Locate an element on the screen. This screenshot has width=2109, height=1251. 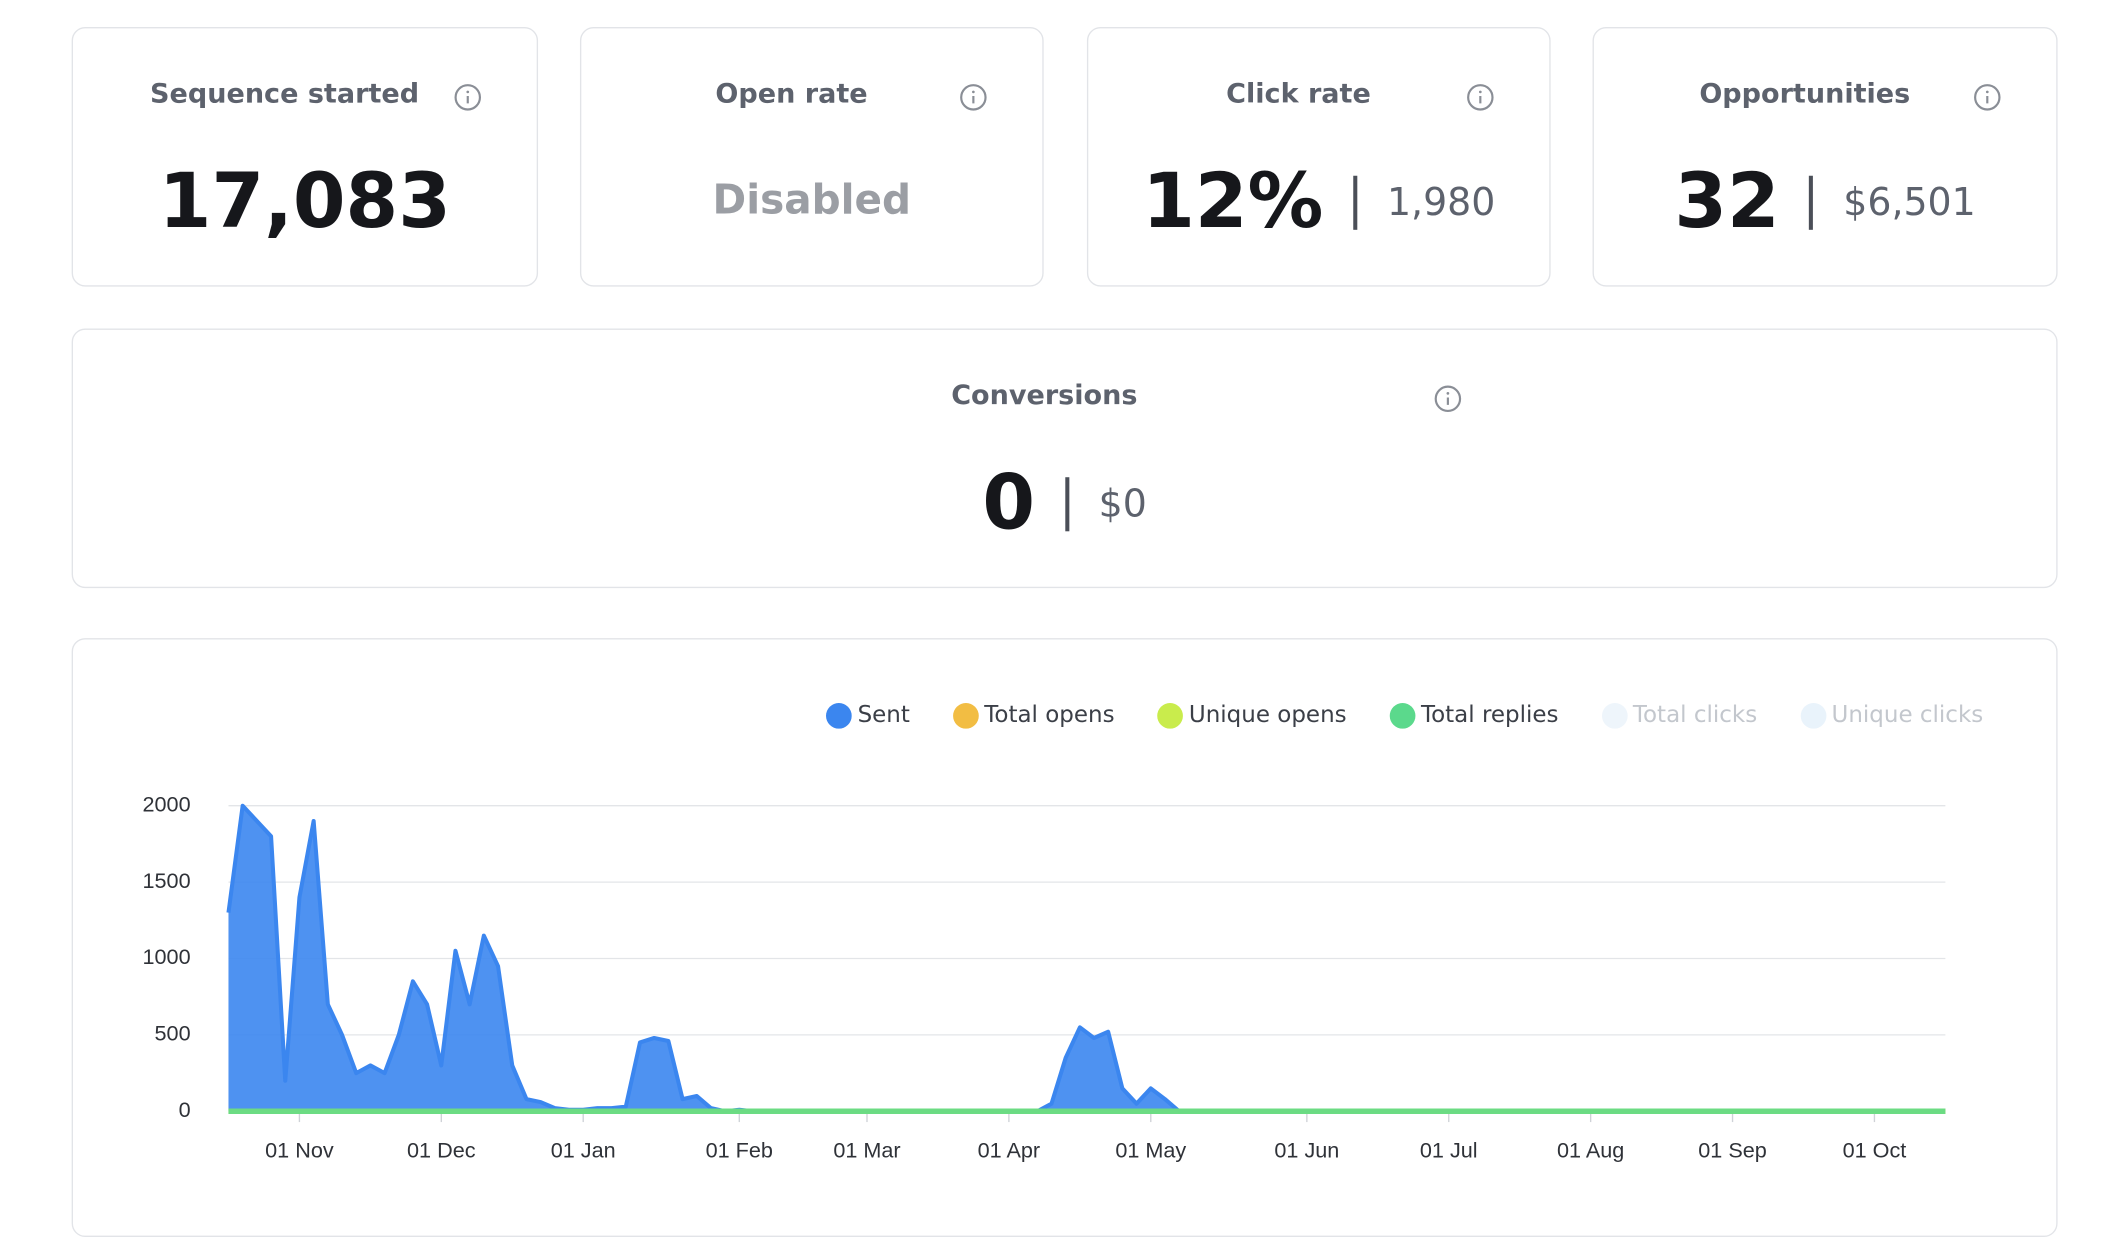
stat-card: Open rate Disabled is located at coordinates (811, 157).